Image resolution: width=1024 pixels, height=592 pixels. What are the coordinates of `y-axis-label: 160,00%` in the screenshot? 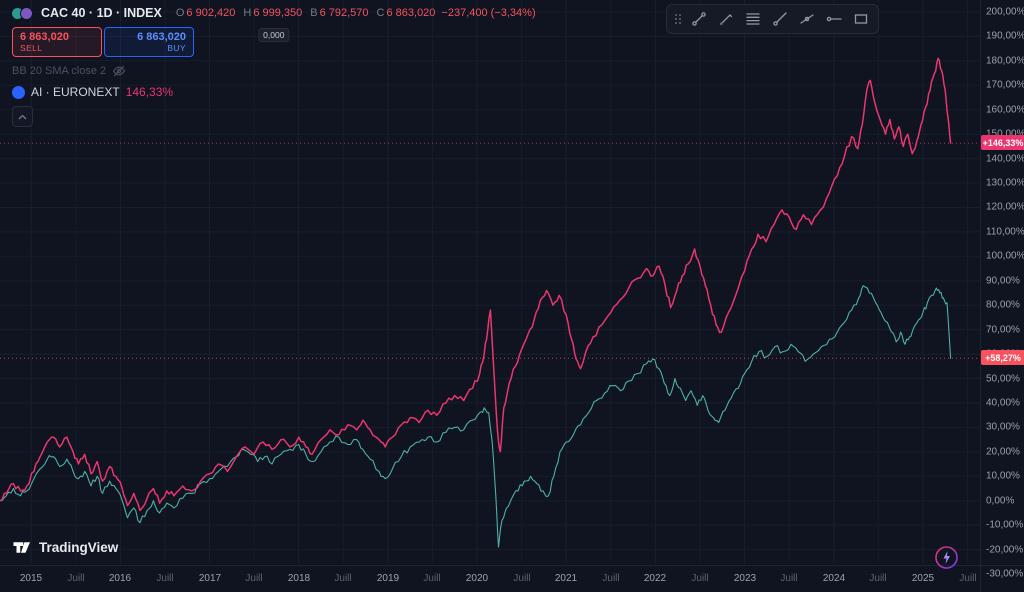 It's located at (1005, 110).